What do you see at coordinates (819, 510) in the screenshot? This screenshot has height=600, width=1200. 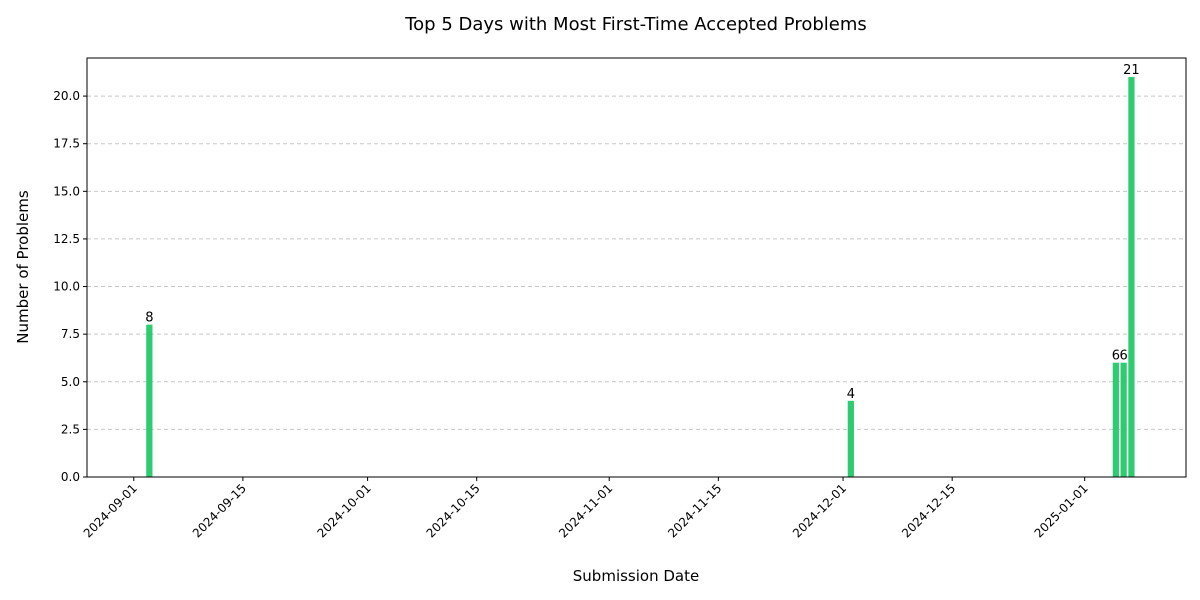 I see `x-tick-label: 2024-12-01` at bounding box center [819, 510].